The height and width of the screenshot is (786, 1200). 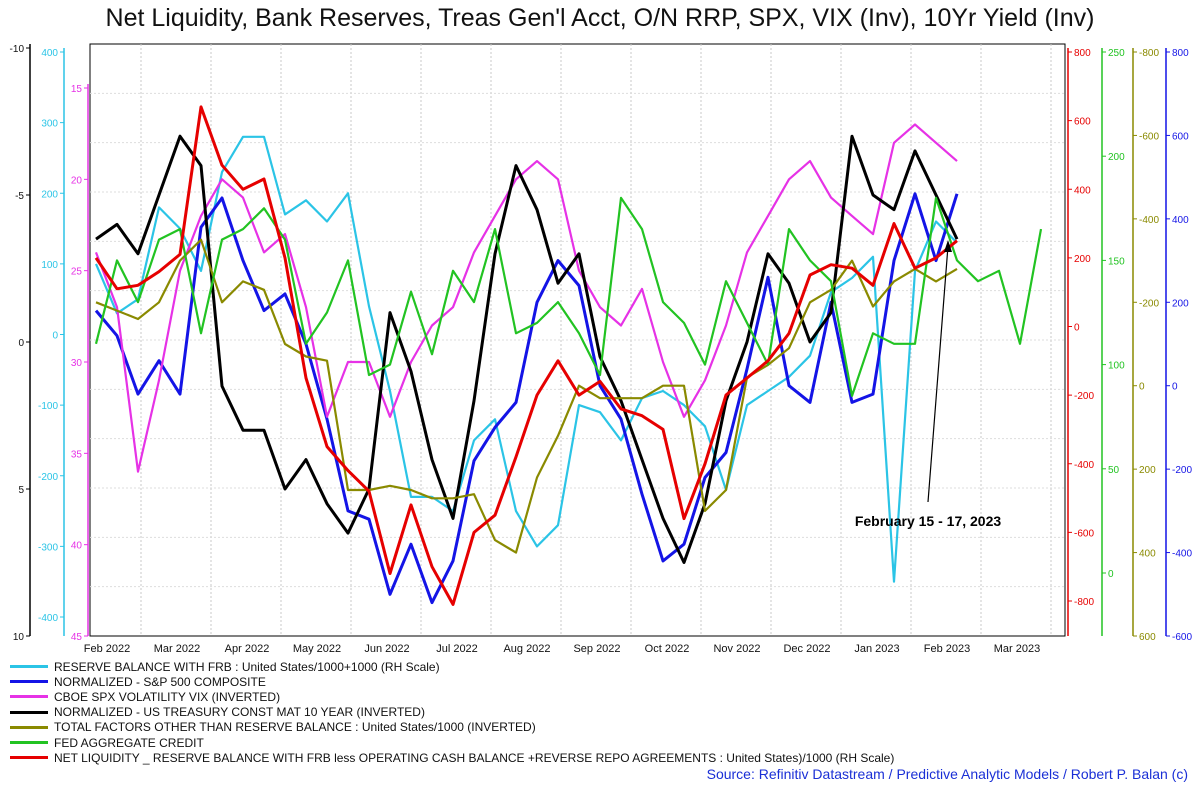 What do you see at coordinates (77, 89) in the screenshot?
I see `axis-tick-label: 15` at bounding box center [77, 89].